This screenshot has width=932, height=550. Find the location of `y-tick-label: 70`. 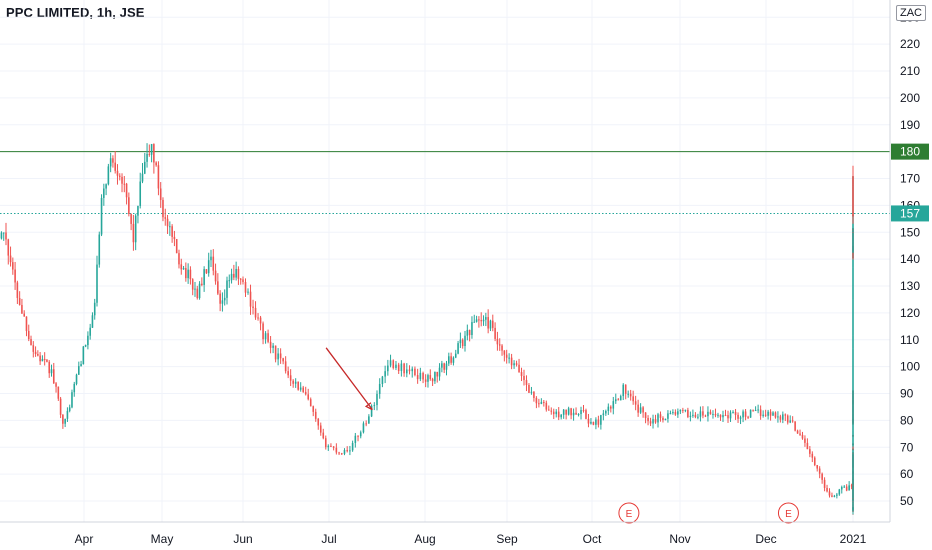

y-tick-label: 70 is located at coordinates (907, 447).